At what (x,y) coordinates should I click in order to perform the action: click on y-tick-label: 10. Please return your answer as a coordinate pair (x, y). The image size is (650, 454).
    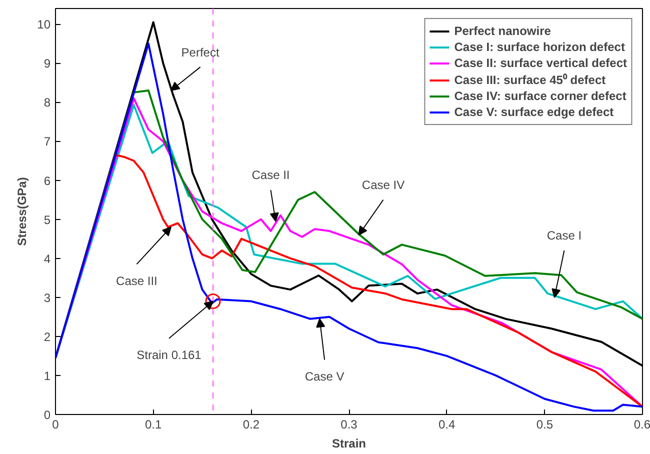
    Looking at the image, I should click on (44, 25).